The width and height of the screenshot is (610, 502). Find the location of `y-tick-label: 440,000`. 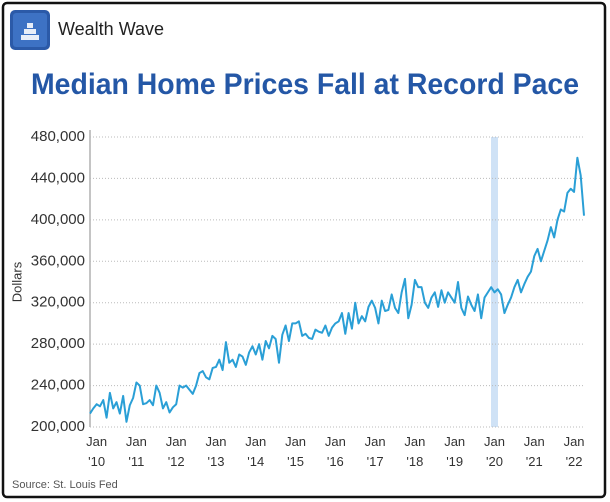

y-tick-label: 440,000 is located at coordinates (58, 177).